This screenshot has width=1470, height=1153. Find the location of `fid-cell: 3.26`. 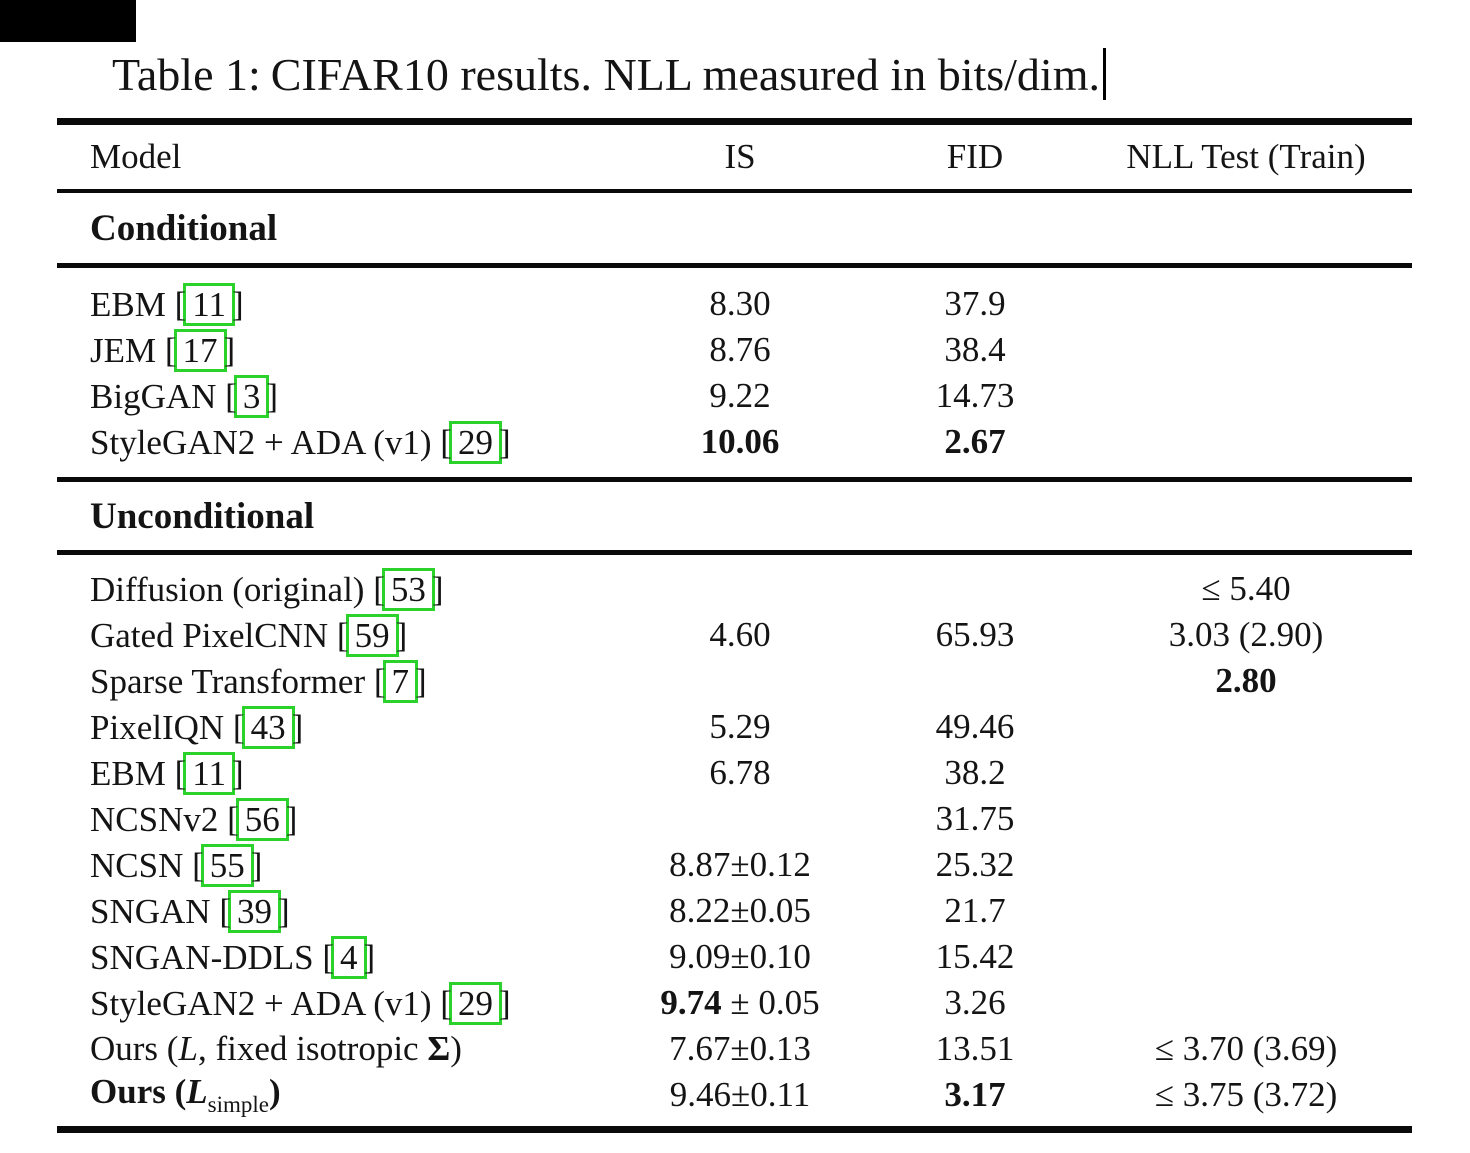

fid-cell: 3.26 is located at coordinates (975, 1003).